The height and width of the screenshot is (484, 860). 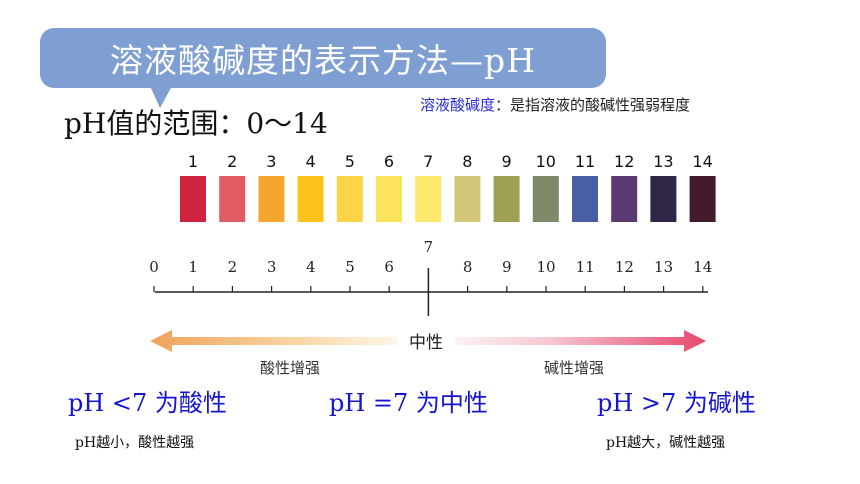 I want to click on base-rule: pH >7 为碱性, so click(x=676, y=403).